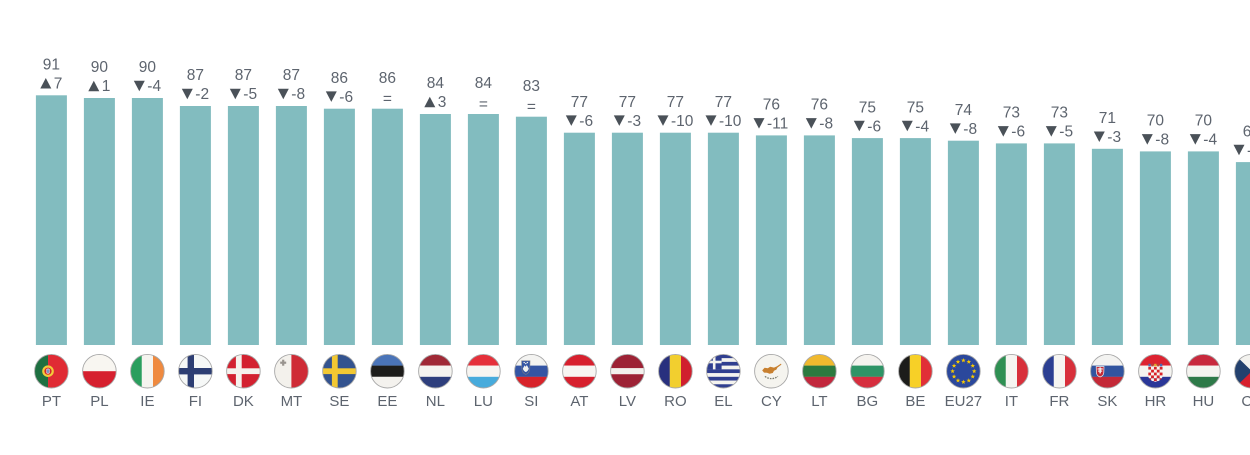 This screenshot has height=455, width=1250. I want to click on svg-text: PT, so click(51, 401).